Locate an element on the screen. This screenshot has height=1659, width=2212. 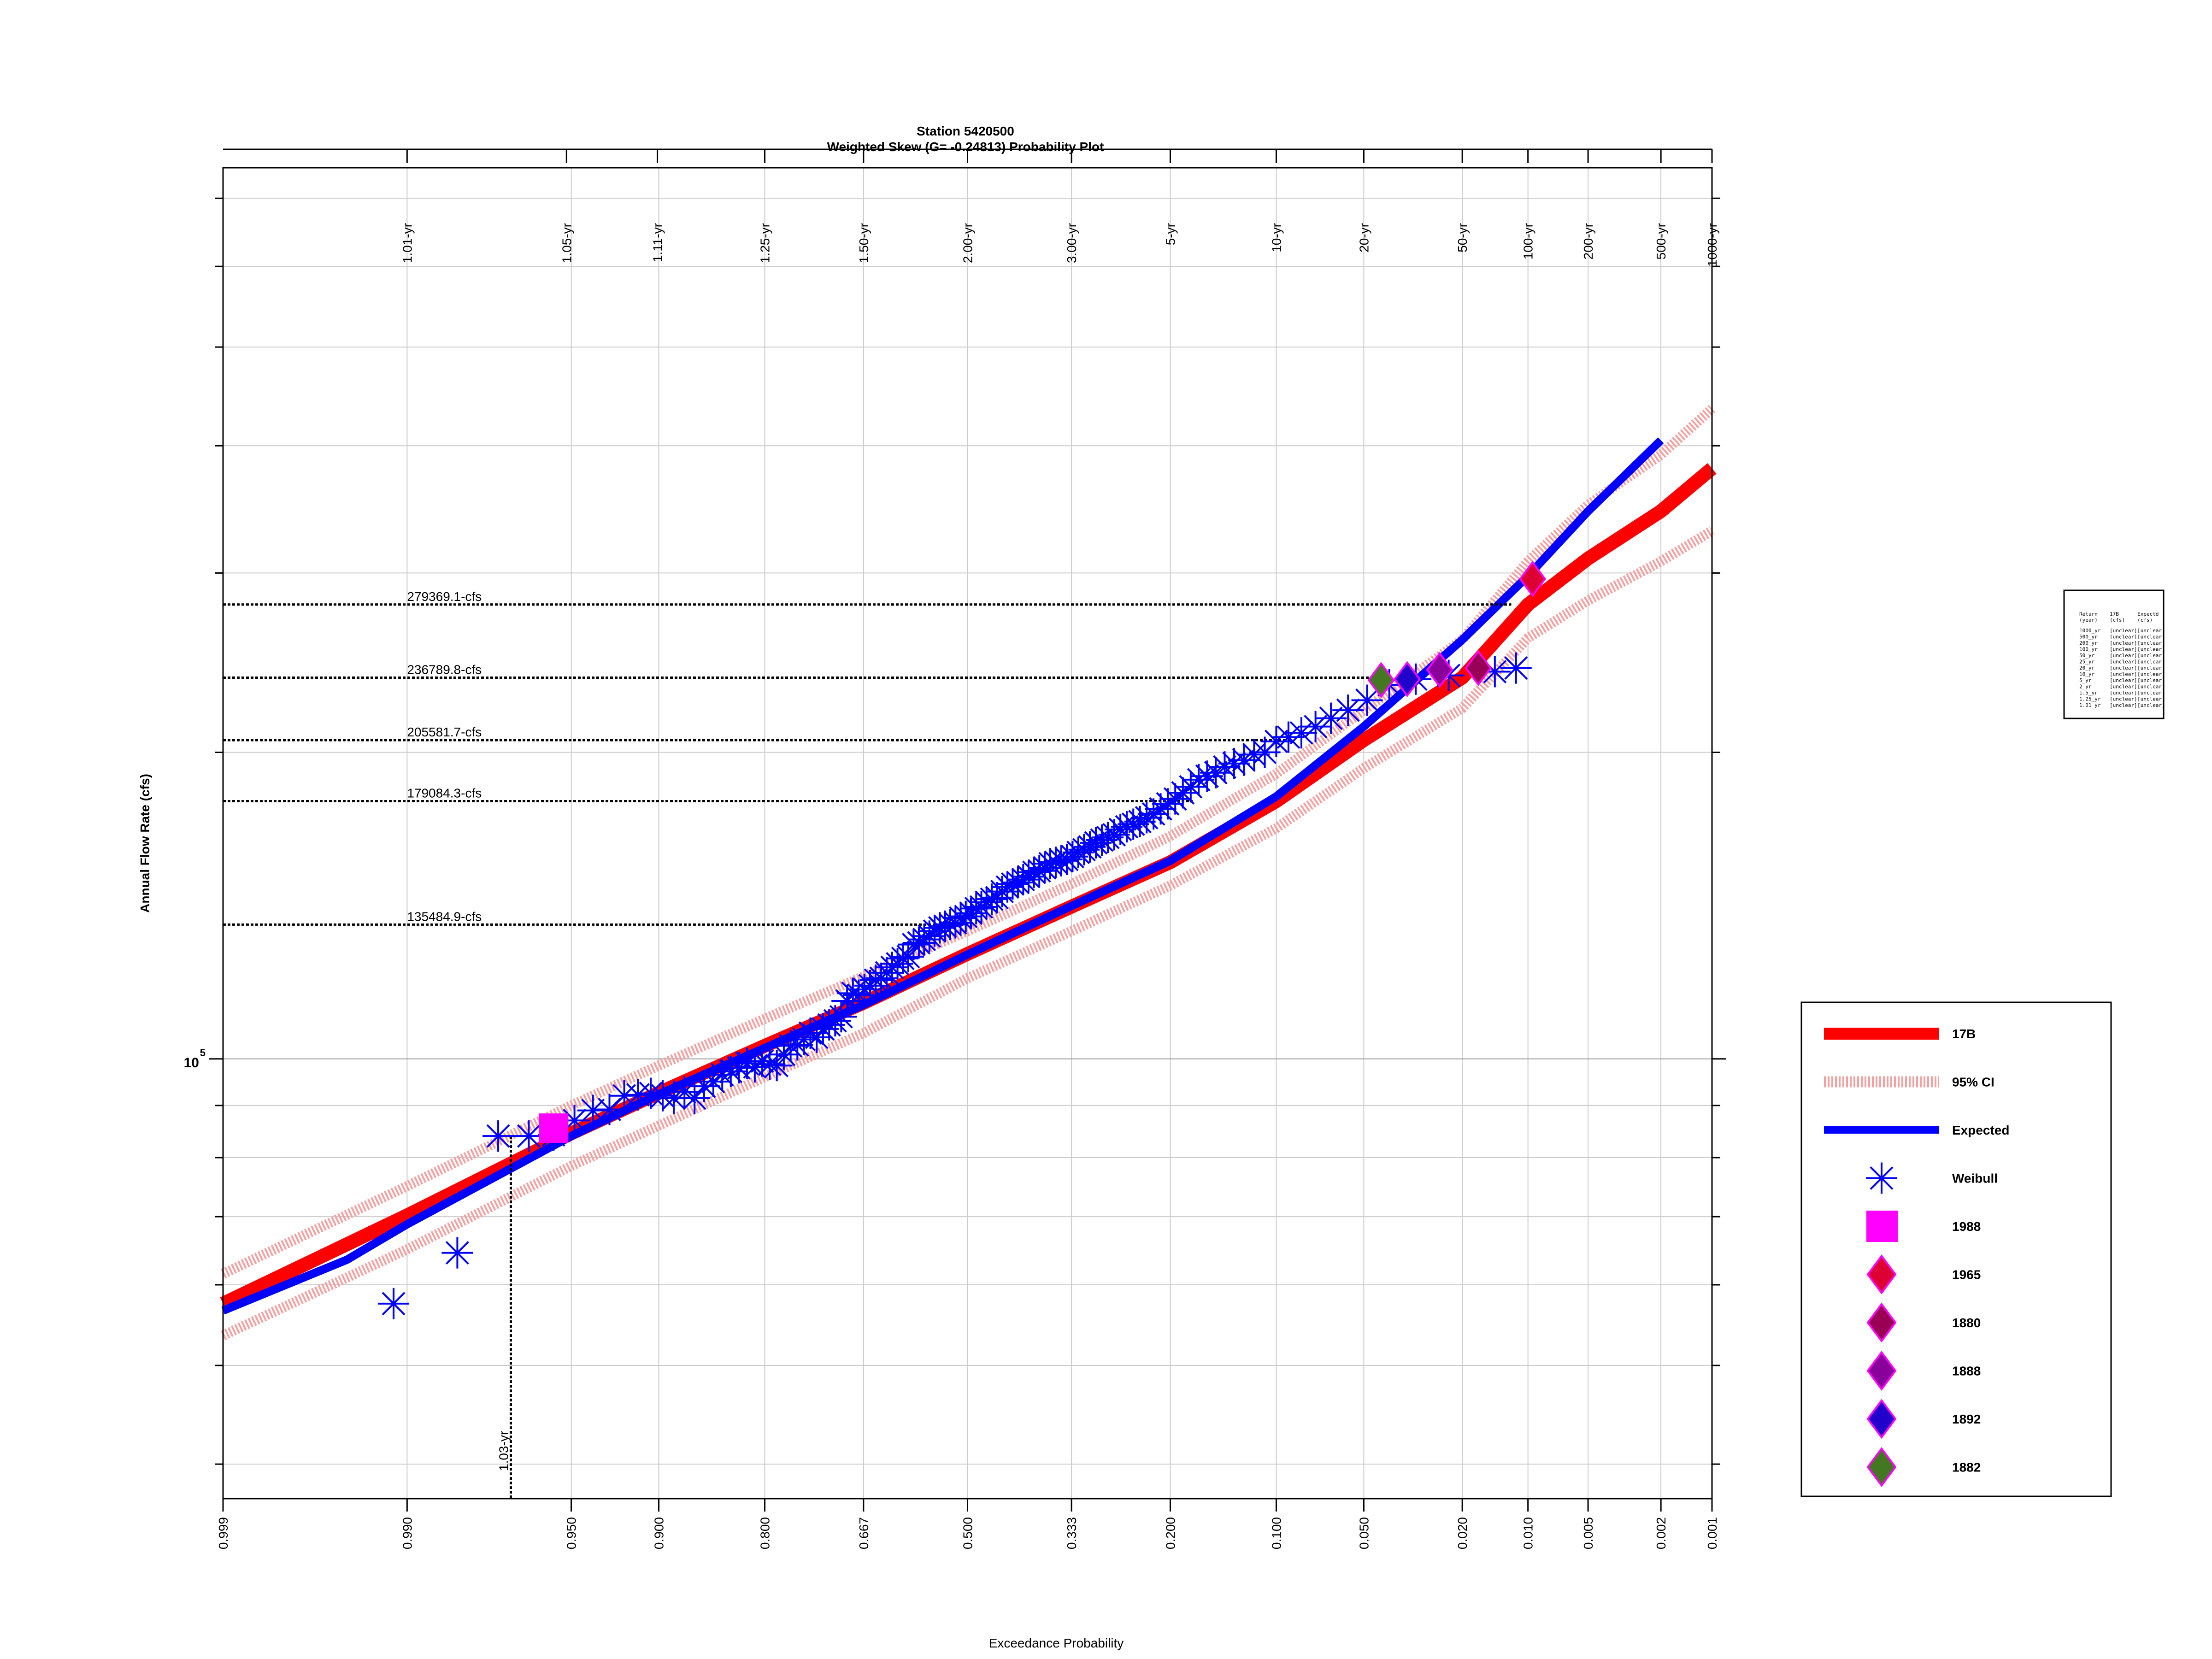
x-tick-label: 0.010 is located at coordinates (1528, 1533).